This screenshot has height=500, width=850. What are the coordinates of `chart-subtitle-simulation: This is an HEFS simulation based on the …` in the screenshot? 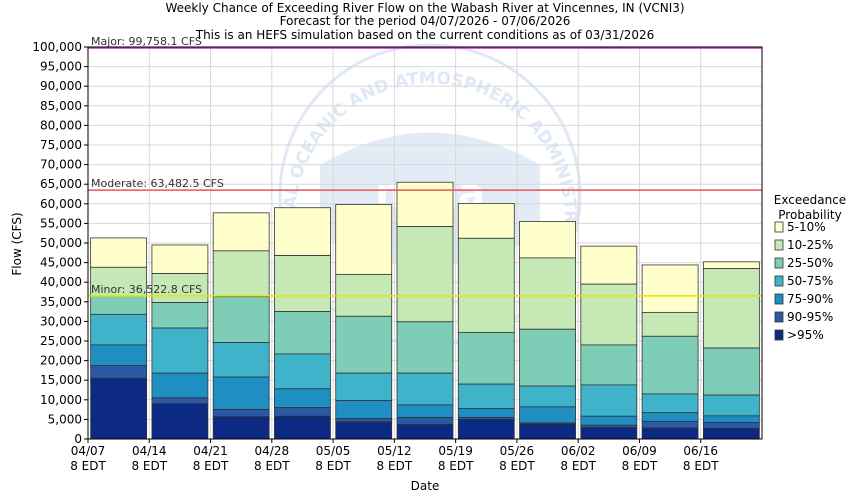 It's located at (425, 35).